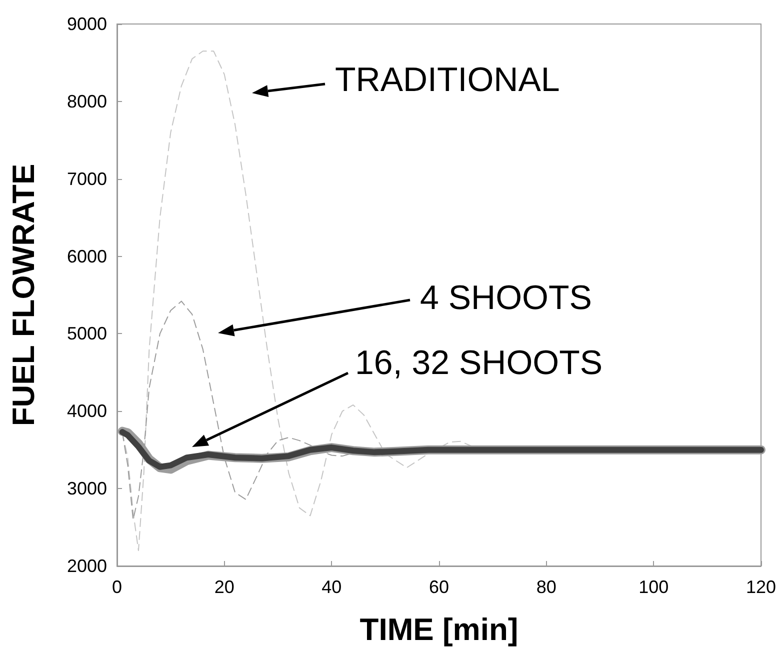 The width and height of the screenshot is (780, 657). Describe the element at coordinates (86, 566) in the screenshot. I see `y-tick-label: 2000` at that location.